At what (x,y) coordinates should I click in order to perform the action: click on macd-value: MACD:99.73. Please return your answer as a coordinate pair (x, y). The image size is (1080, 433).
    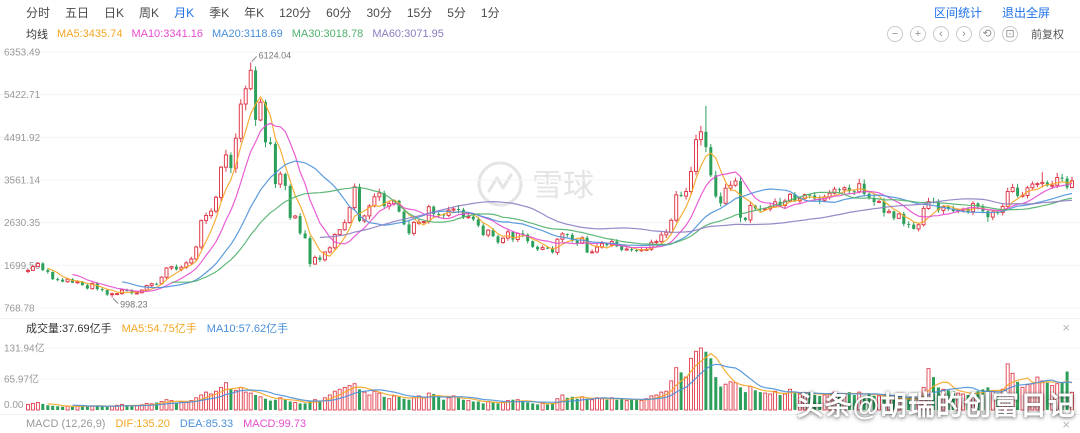
    Looking at the image, I should click on (275, 424).